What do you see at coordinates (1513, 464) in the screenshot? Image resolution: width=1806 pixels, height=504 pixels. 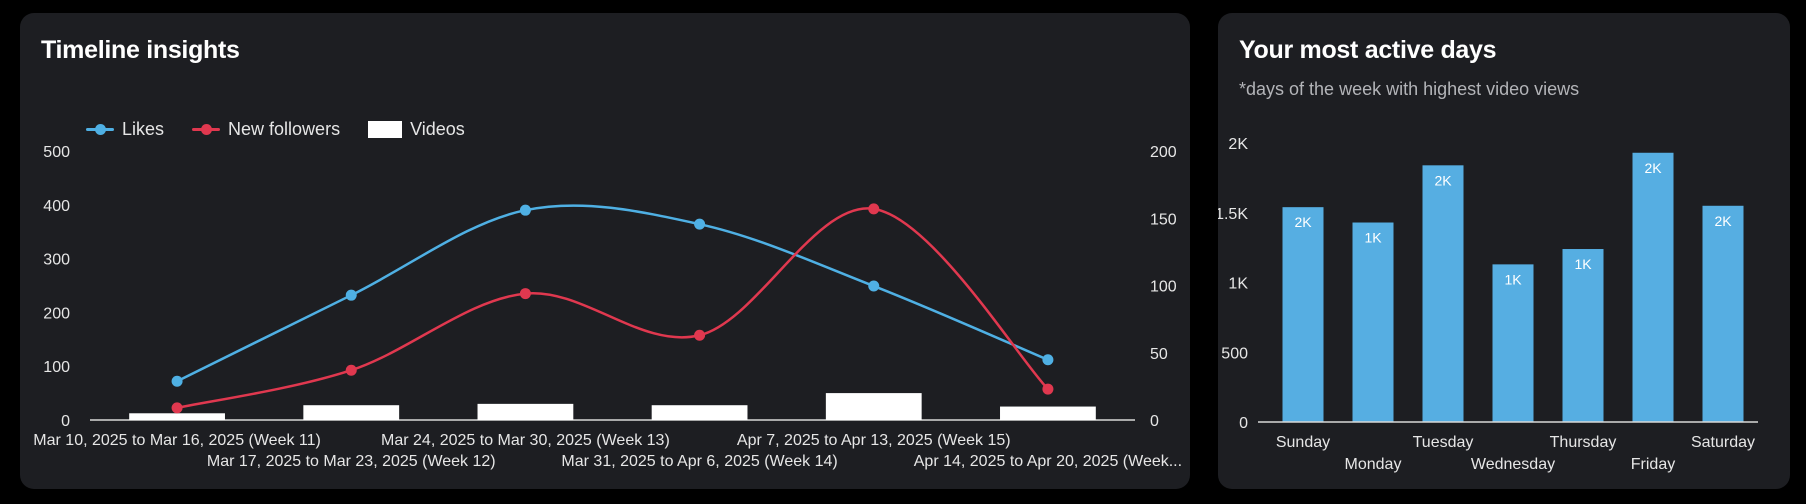 I see `day-tick-label: Wednesday` at bounding box center [1513, 464].